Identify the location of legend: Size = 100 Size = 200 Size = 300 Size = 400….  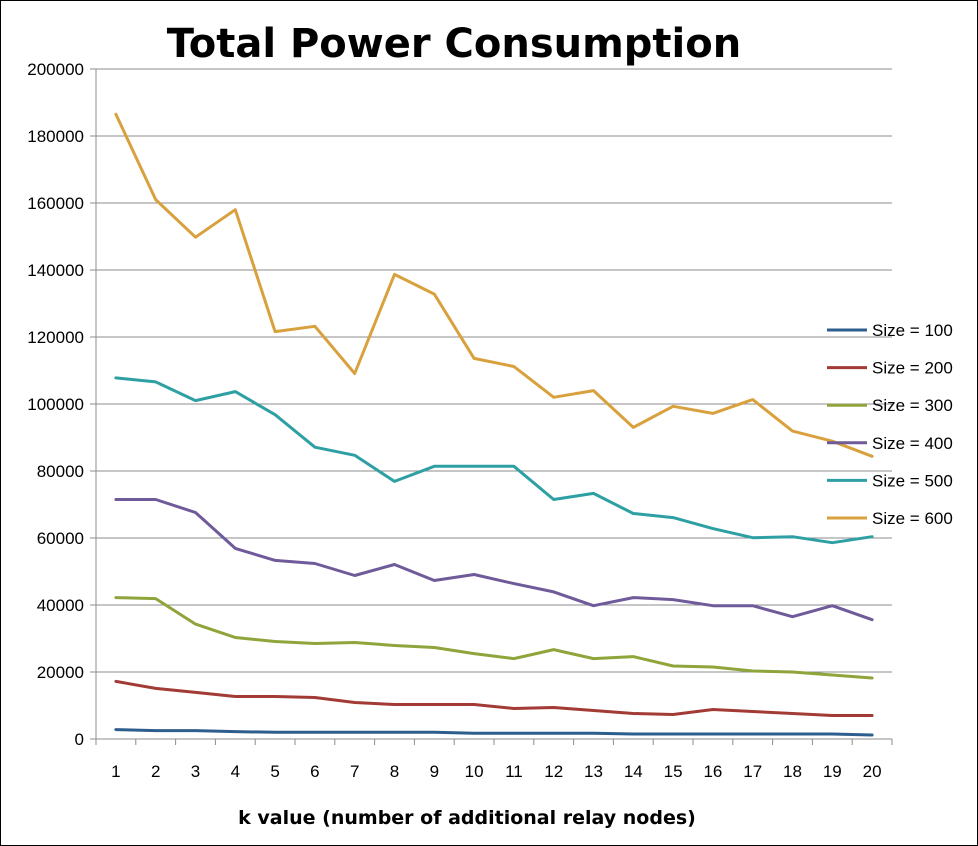
(890, 424).